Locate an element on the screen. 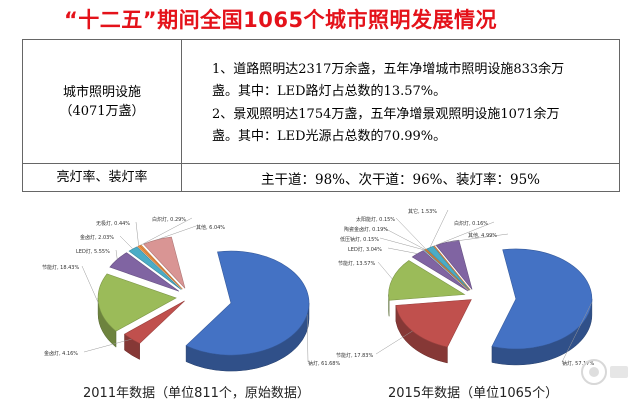 The width and height of the screenshot is (640, 403). slice-label: 钠灯, 61.68% is located at coordinates (324, 363).